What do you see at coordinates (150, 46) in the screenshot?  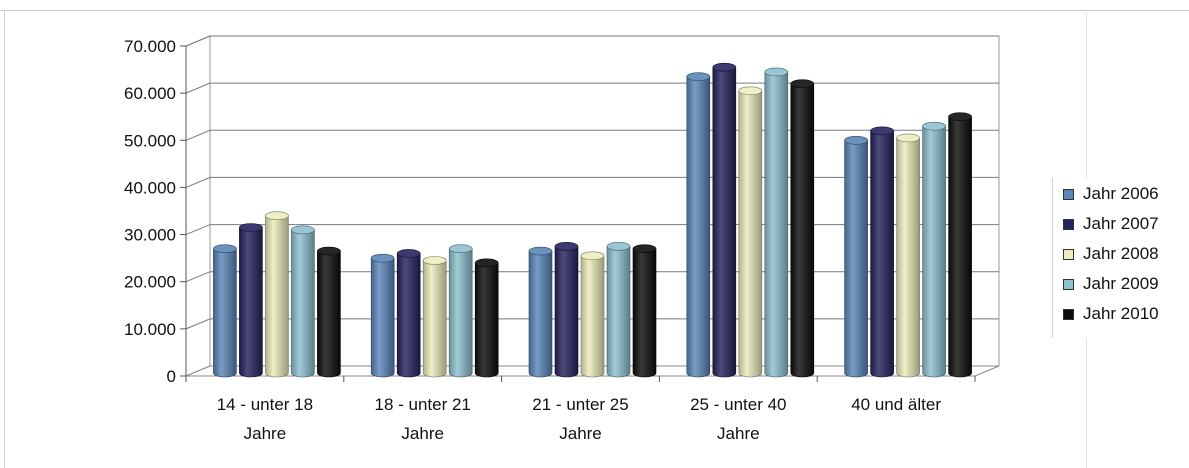 I see `y-tick-label: 70.000` at bounding box center [150, 46].